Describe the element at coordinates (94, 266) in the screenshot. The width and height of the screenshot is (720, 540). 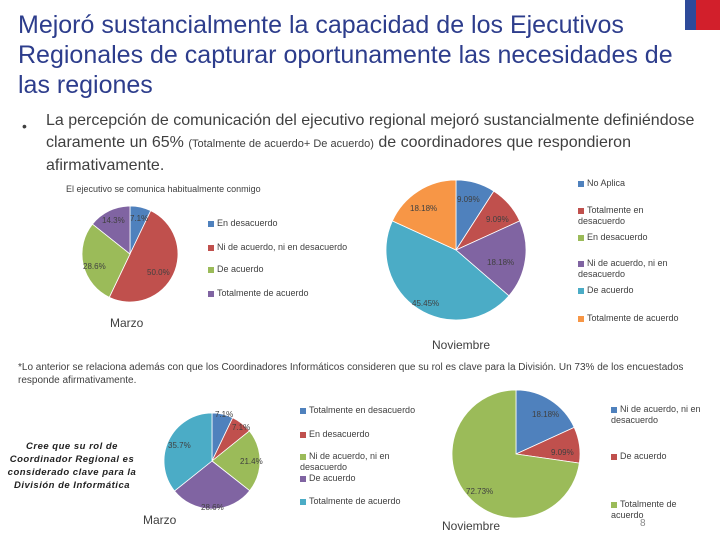
I see `chart1-label-28: 28.6%` at that location.